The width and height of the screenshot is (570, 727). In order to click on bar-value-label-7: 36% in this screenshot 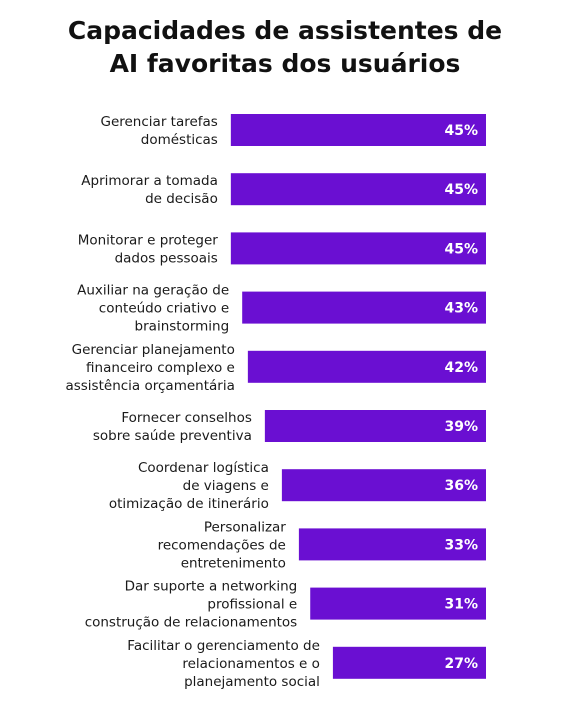, I will do `click(461, 486)`.